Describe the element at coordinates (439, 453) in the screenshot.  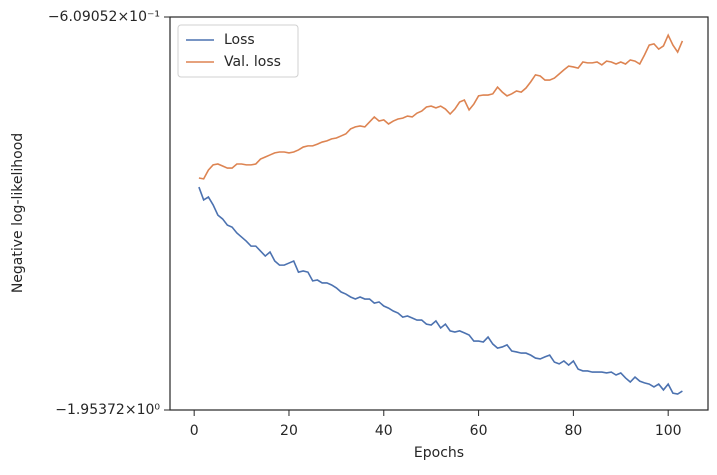
I see `x-axis-label: Epochs` at that location.